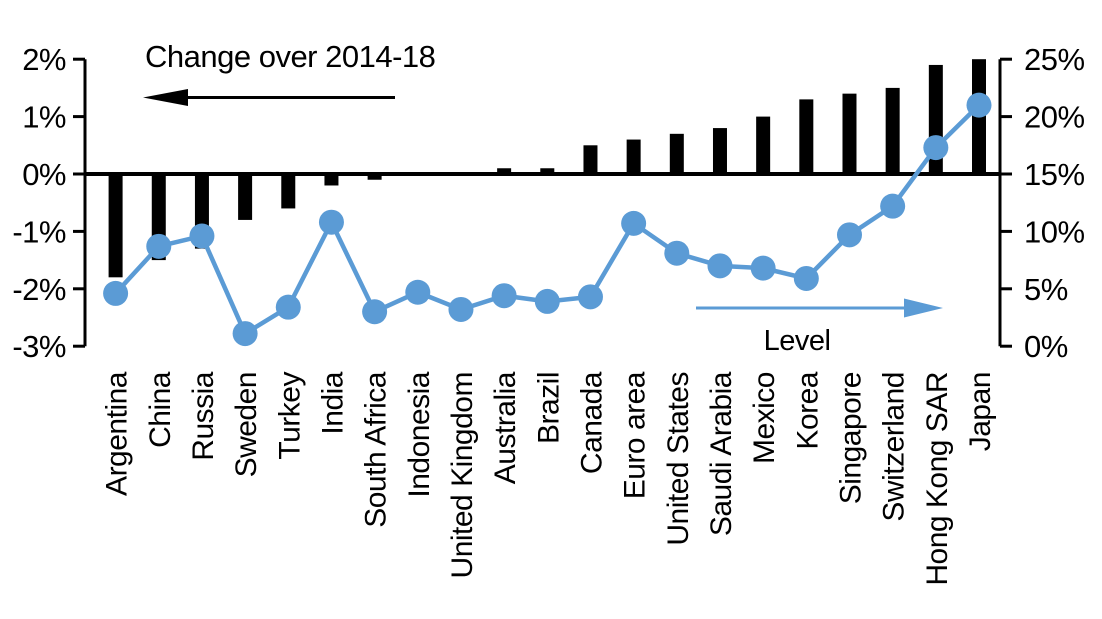 This screenshot has width=1102, height=619. I want to click on left-arrow-icon, so click(165, 97).